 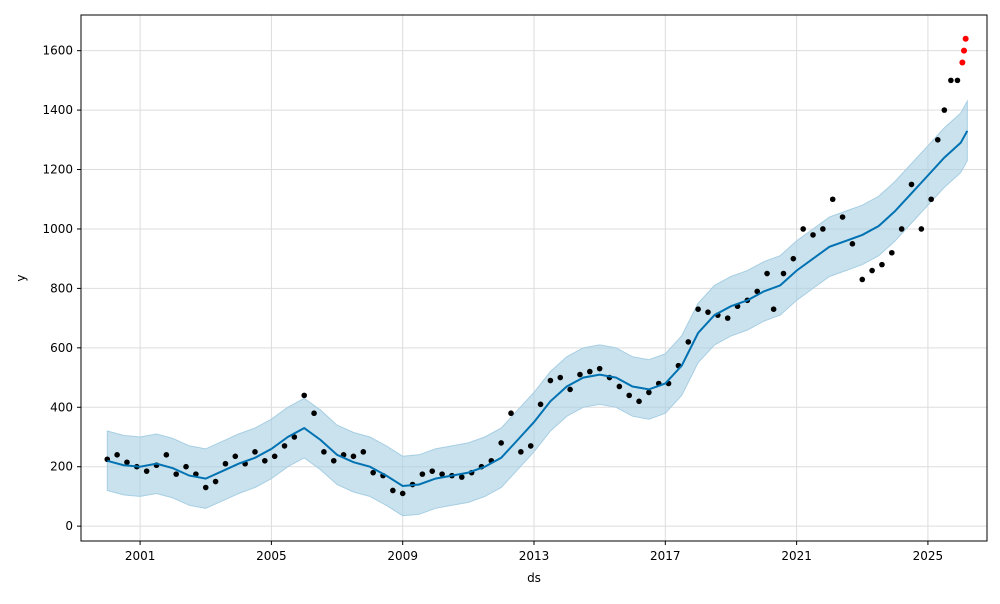 What do you see at coordinates (271, 556) in the screenshot?
I see `x-tick-label: 2005` at bounding box center [271, 556].